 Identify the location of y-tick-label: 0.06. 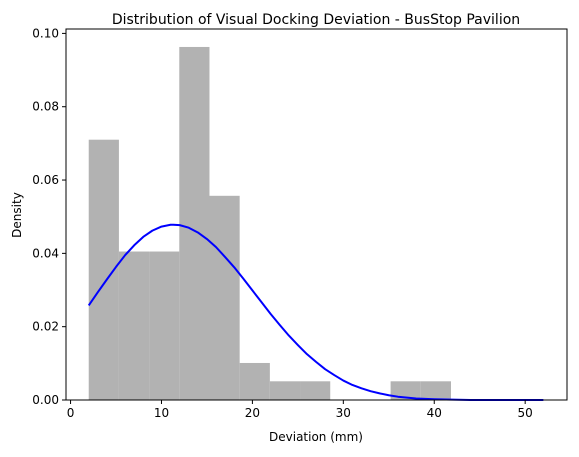
(45, 180).